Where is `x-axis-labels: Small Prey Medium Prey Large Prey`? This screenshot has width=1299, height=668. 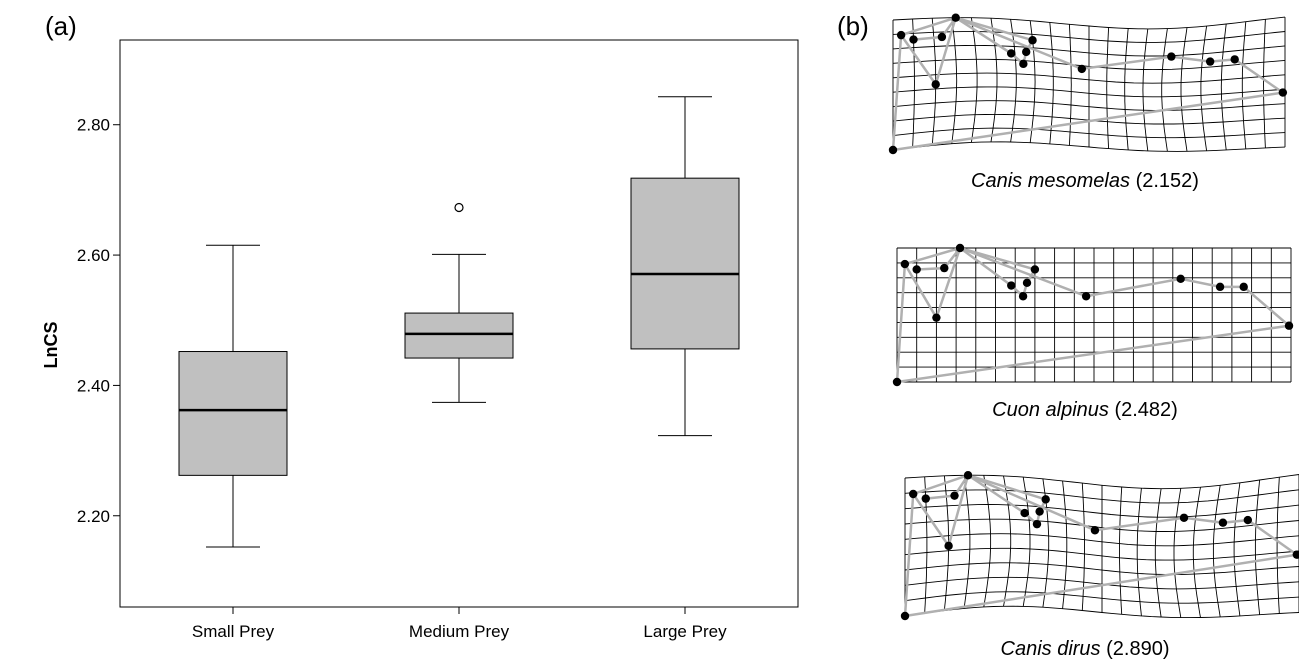 x-axis-labels: Small Prey Medium Prey Large Prey is located at coordinates (459, 624).